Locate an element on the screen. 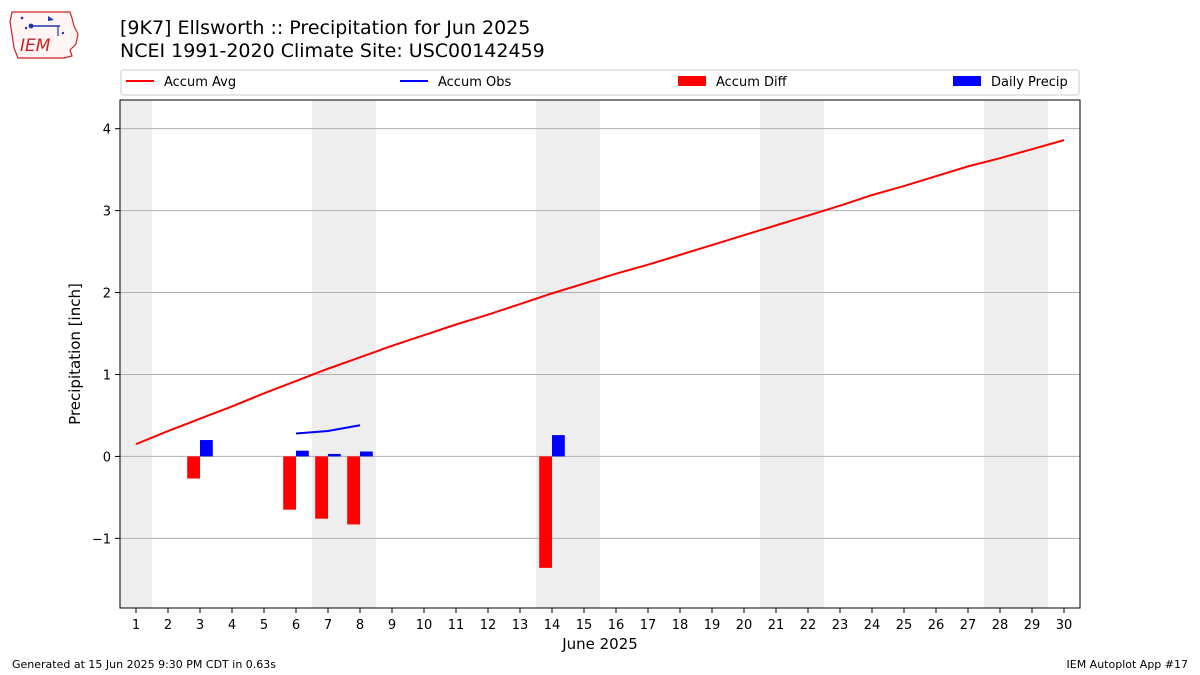 This screenshot has height=675, width=1200. y-tick-label: 3 is located at coordinates (107, 212).